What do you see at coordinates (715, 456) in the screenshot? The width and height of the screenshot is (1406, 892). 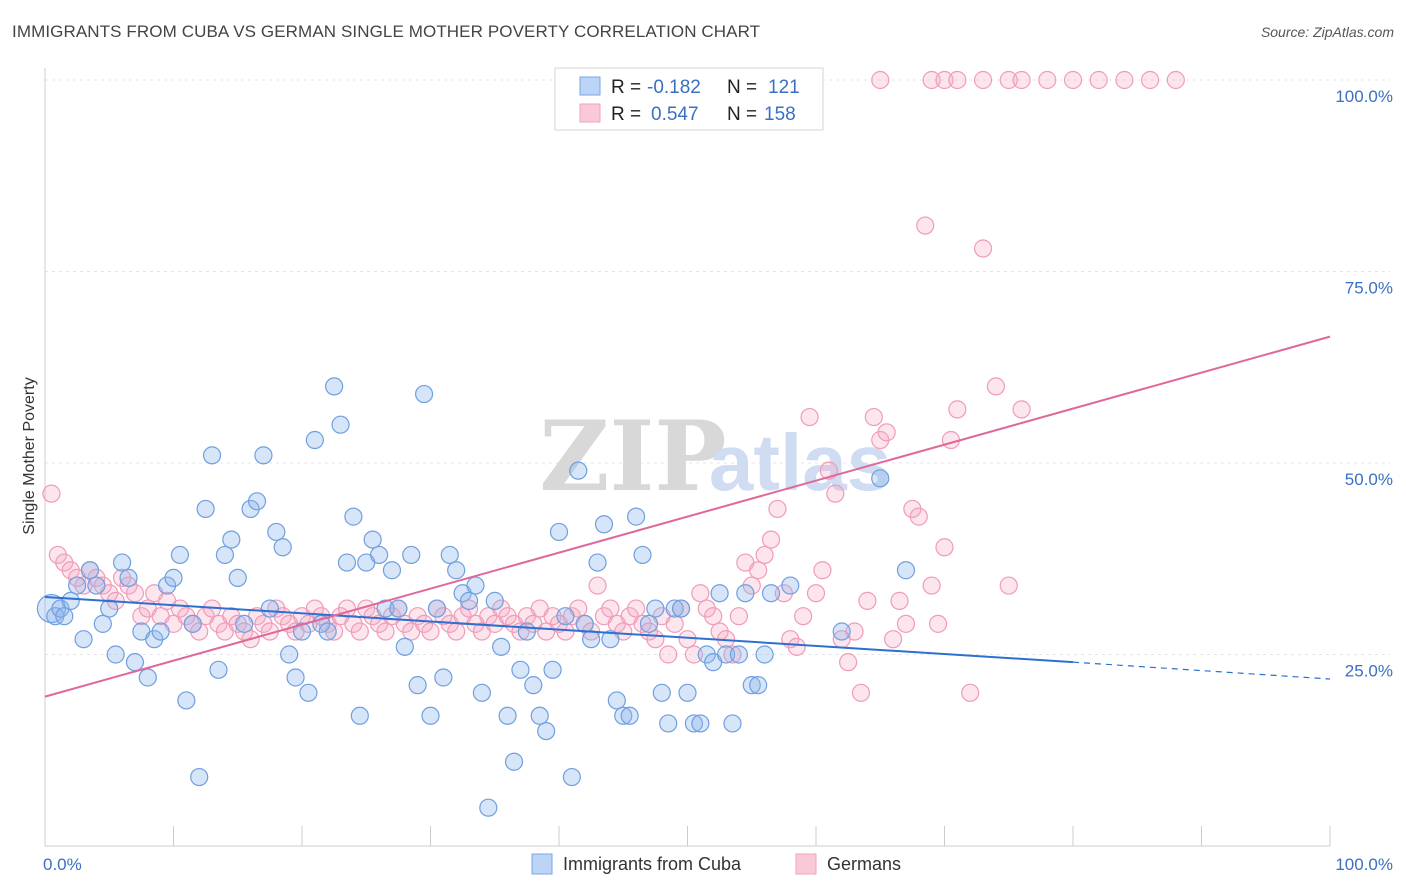 I see `watermark: ZIP atlas` at bounding box center [715, 456].